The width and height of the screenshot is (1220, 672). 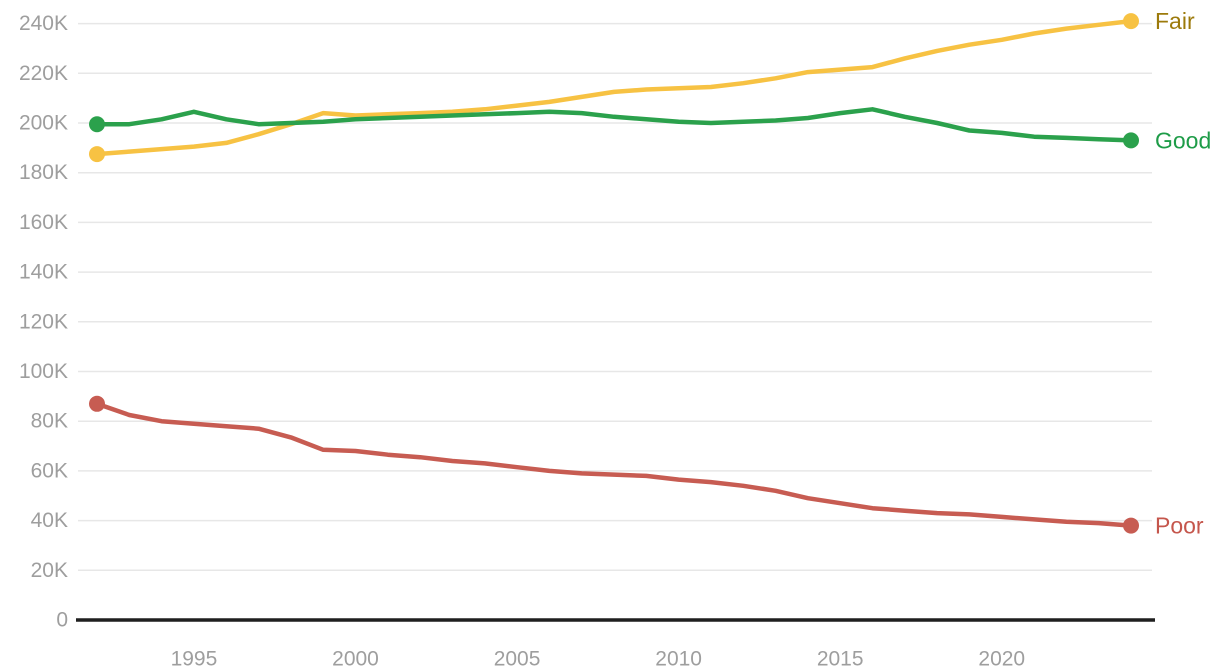 What do you see at coordinates (840, 658) in the screenshot?
I see `x-axis-tick-label: 2015` at bounding box center [840, 658].